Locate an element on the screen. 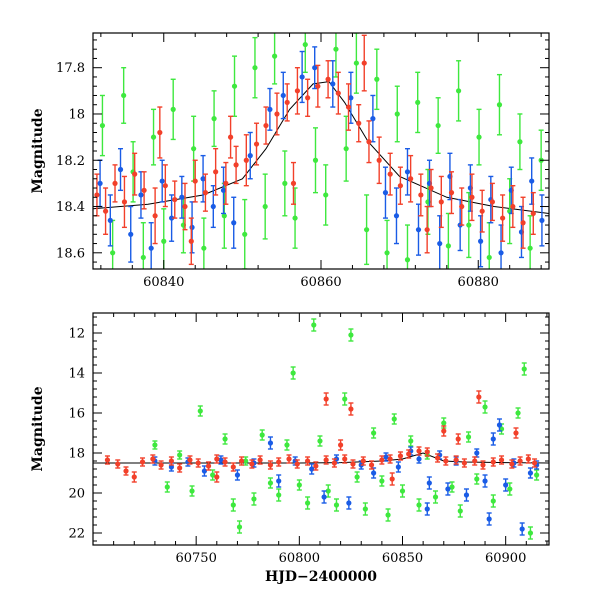 This screenshot has width=600, height=604. y-tick-label: 12 is located at coordinates (76, 334).